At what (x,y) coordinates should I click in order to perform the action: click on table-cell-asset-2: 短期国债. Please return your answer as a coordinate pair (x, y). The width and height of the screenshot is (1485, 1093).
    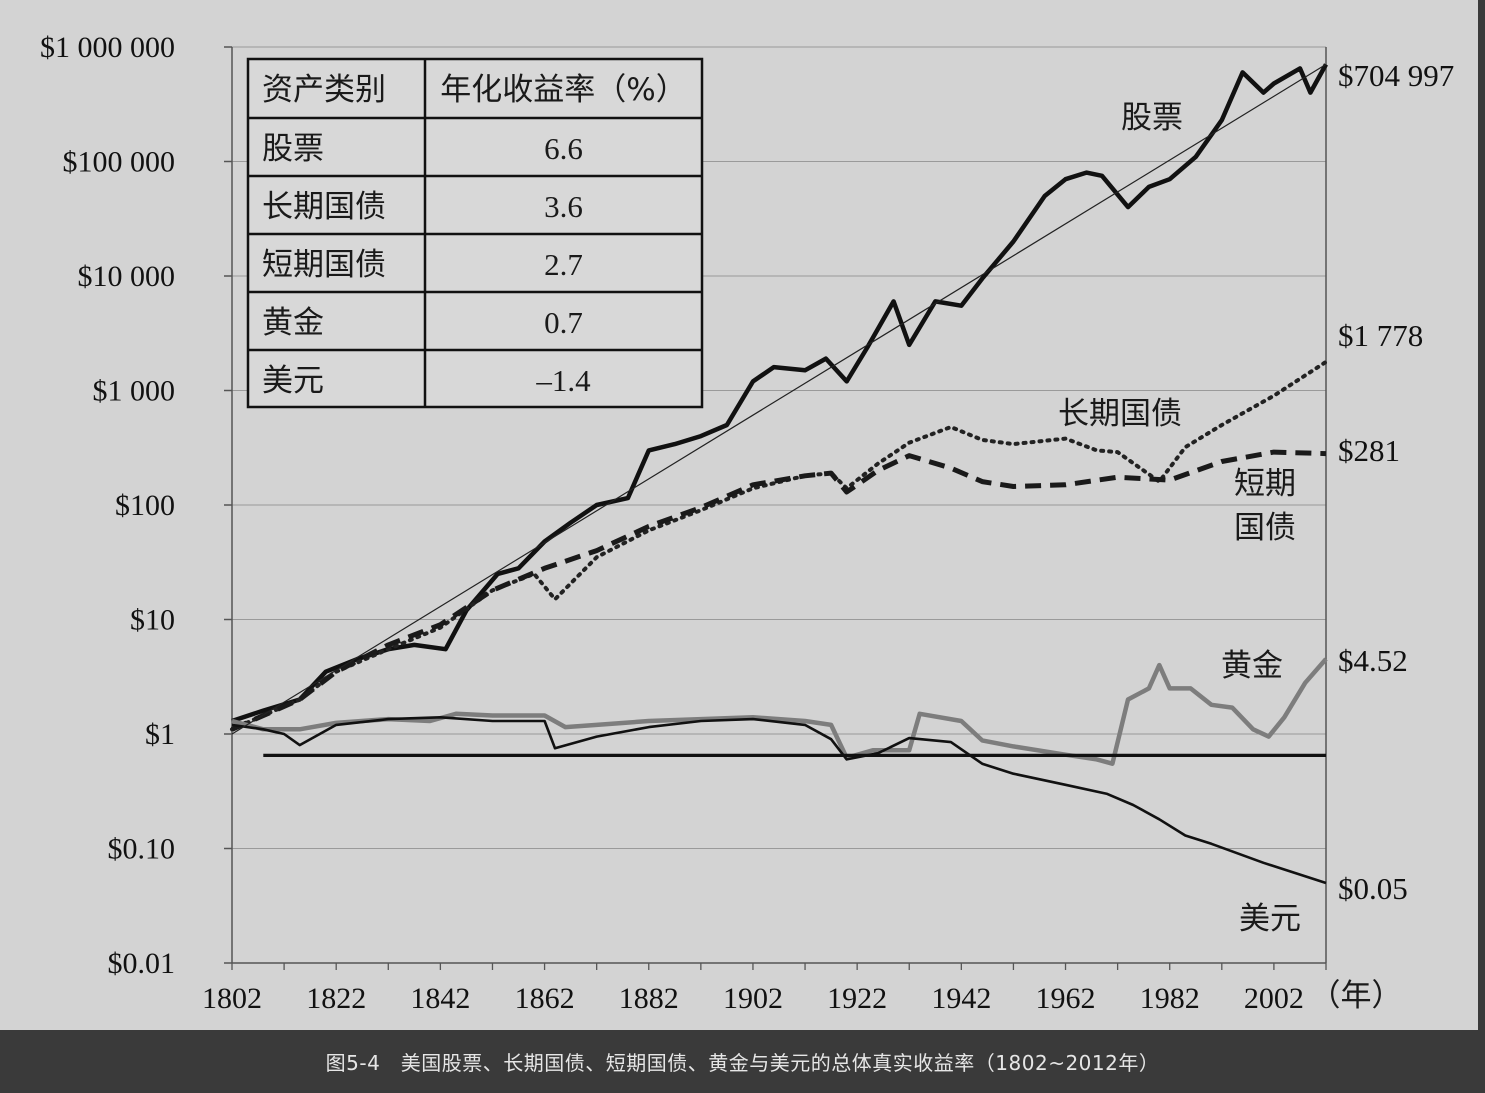
    Looking at the image, I should click on (324, 265).